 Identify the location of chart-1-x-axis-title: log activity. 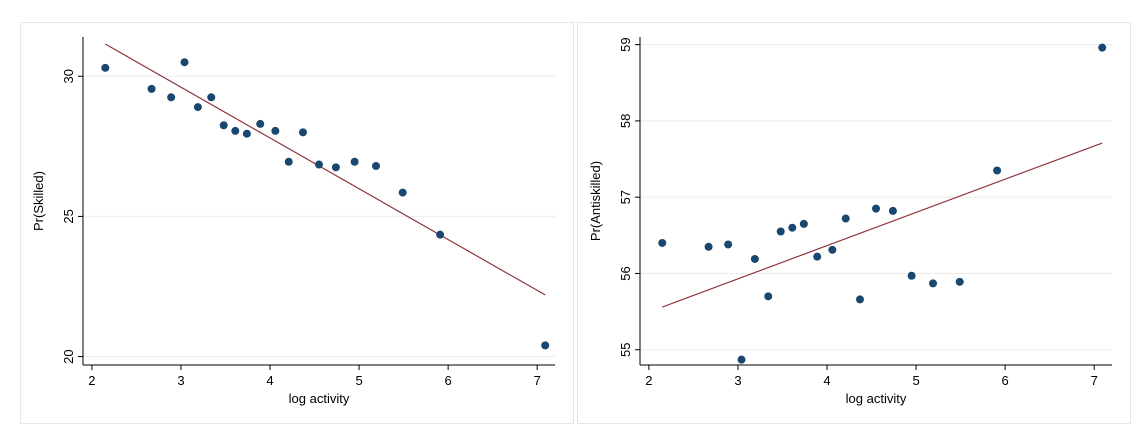
(876, 398).